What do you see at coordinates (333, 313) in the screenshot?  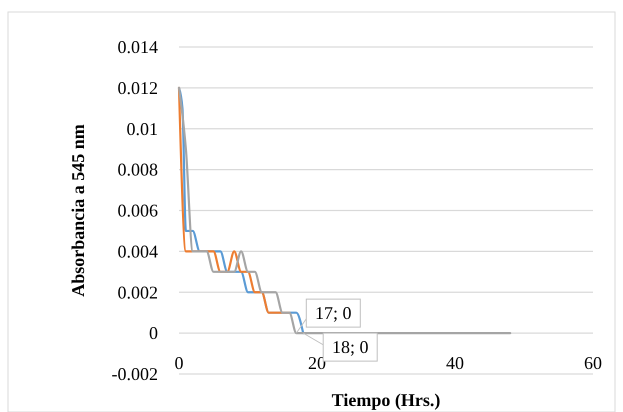 I see `annotation: 17; 0` at bounding box center [333, 313].